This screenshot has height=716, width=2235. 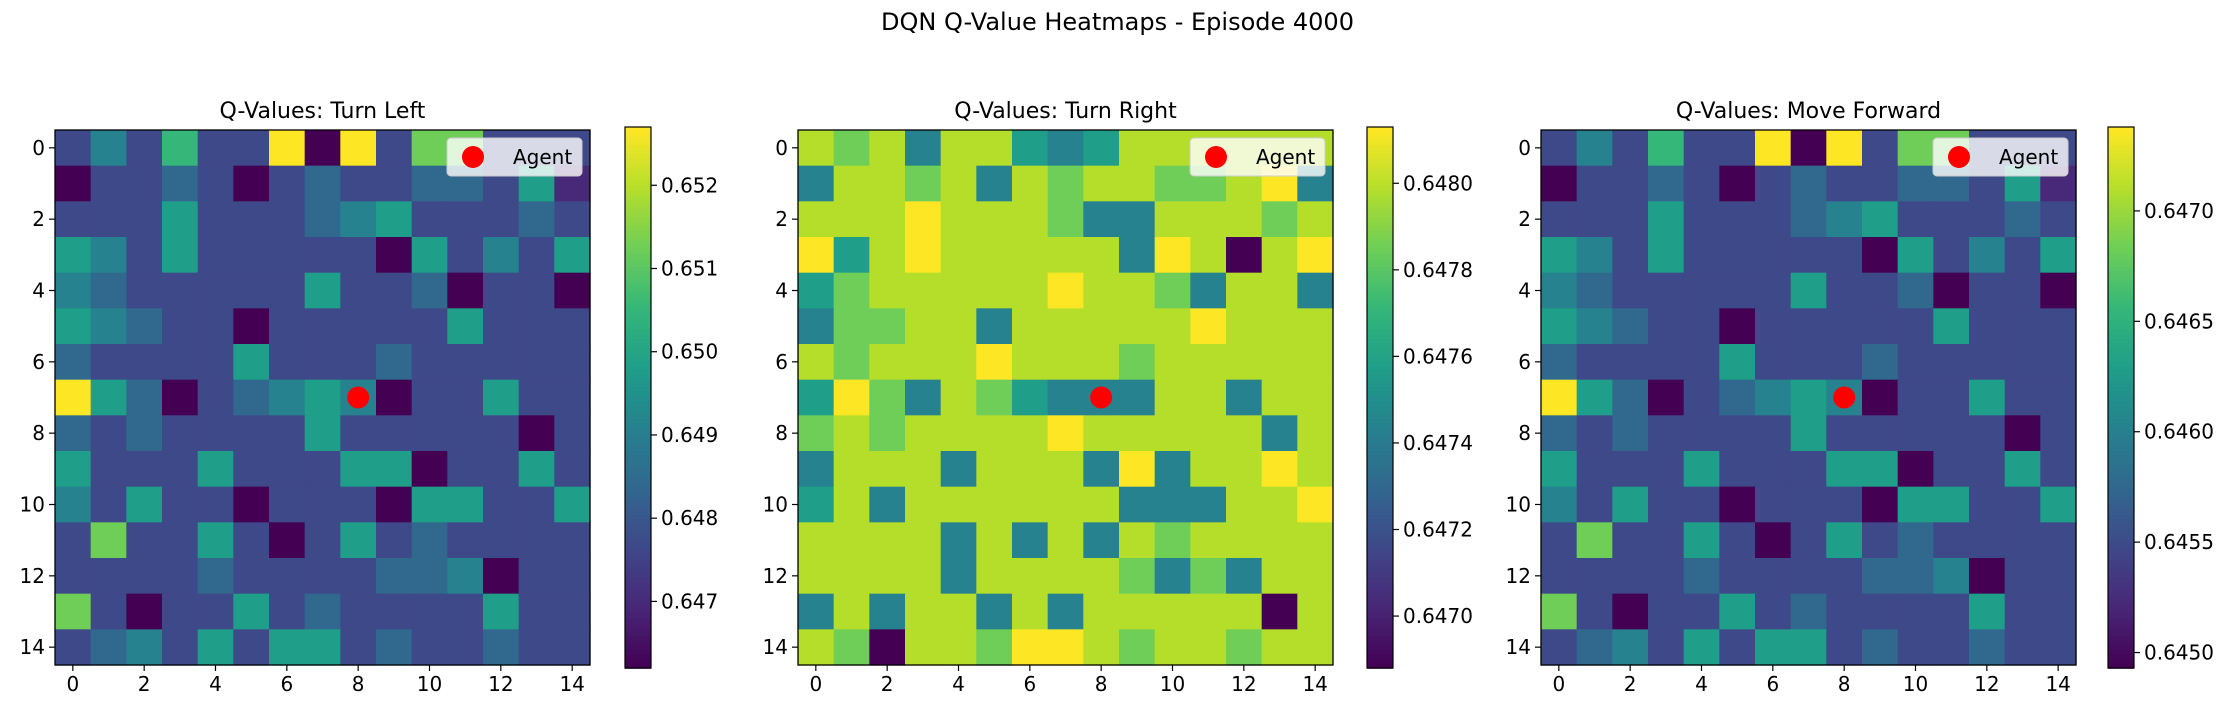 What do you see at coordinates (32, 576) in the screenshot?
I see `y-tick-label: 12` at bounding box center [32, 576].